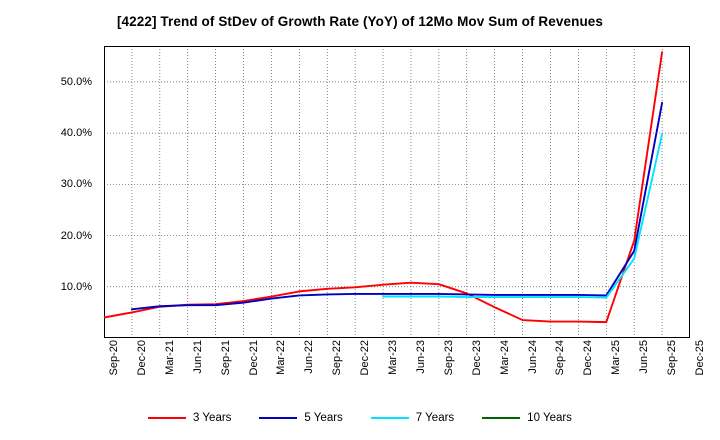 Image resolution: width=720 pixels, height=440 pixels. What do you see at coordinates (420, 357) in the screenshot?
I see `x-tick-label: Jun-23` at bounding box center [420, 357].